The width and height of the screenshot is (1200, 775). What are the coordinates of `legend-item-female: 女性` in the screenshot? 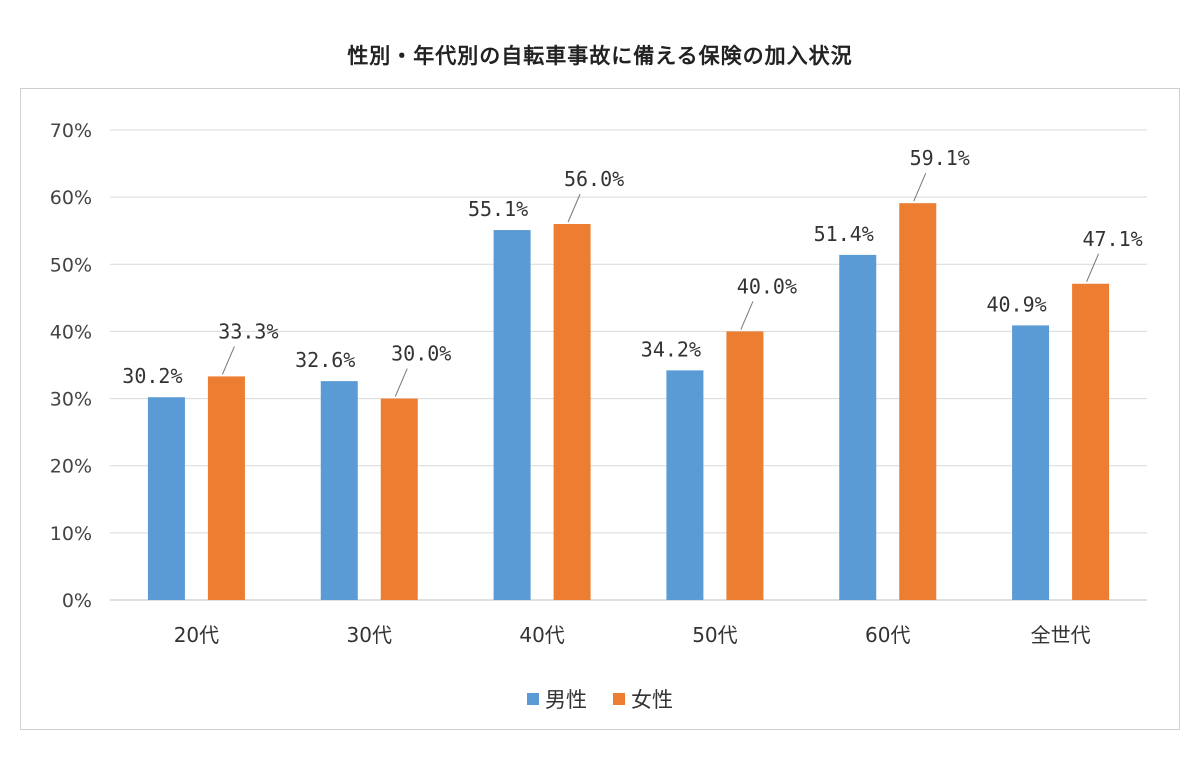 It's located at (643, 699).